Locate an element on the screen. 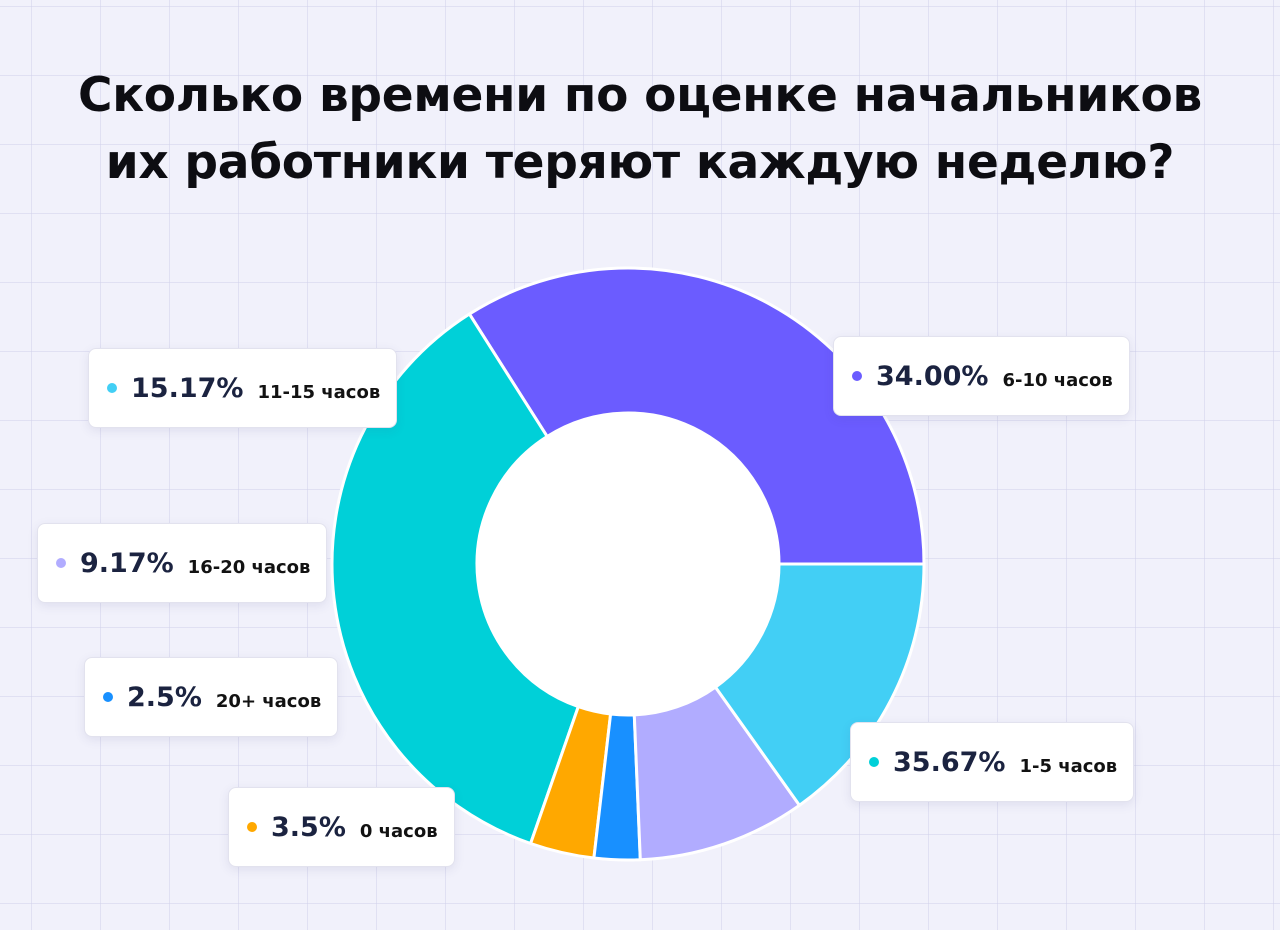 The height and width of the screenshot is (930, 1280). data-label-category-1-5: 1-5 часов is located at coordinates (1068, 766).